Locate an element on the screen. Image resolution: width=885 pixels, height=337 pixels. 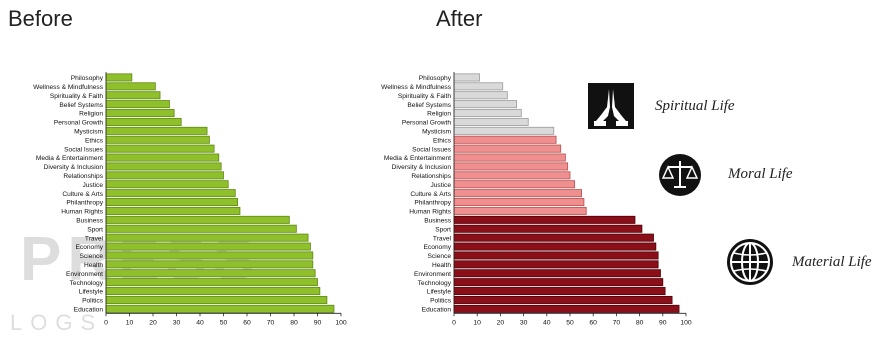
category-label: Religion is located at coordinates (91, 114).